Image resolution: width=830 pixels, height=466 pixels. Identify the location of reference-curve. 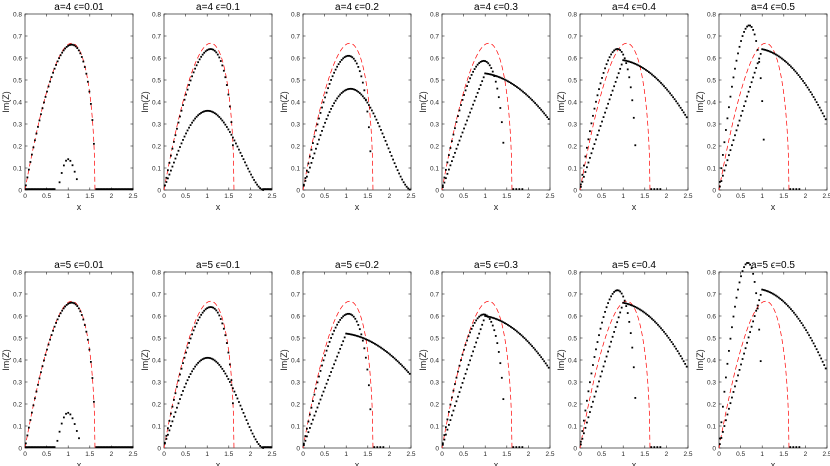
(477, 374).